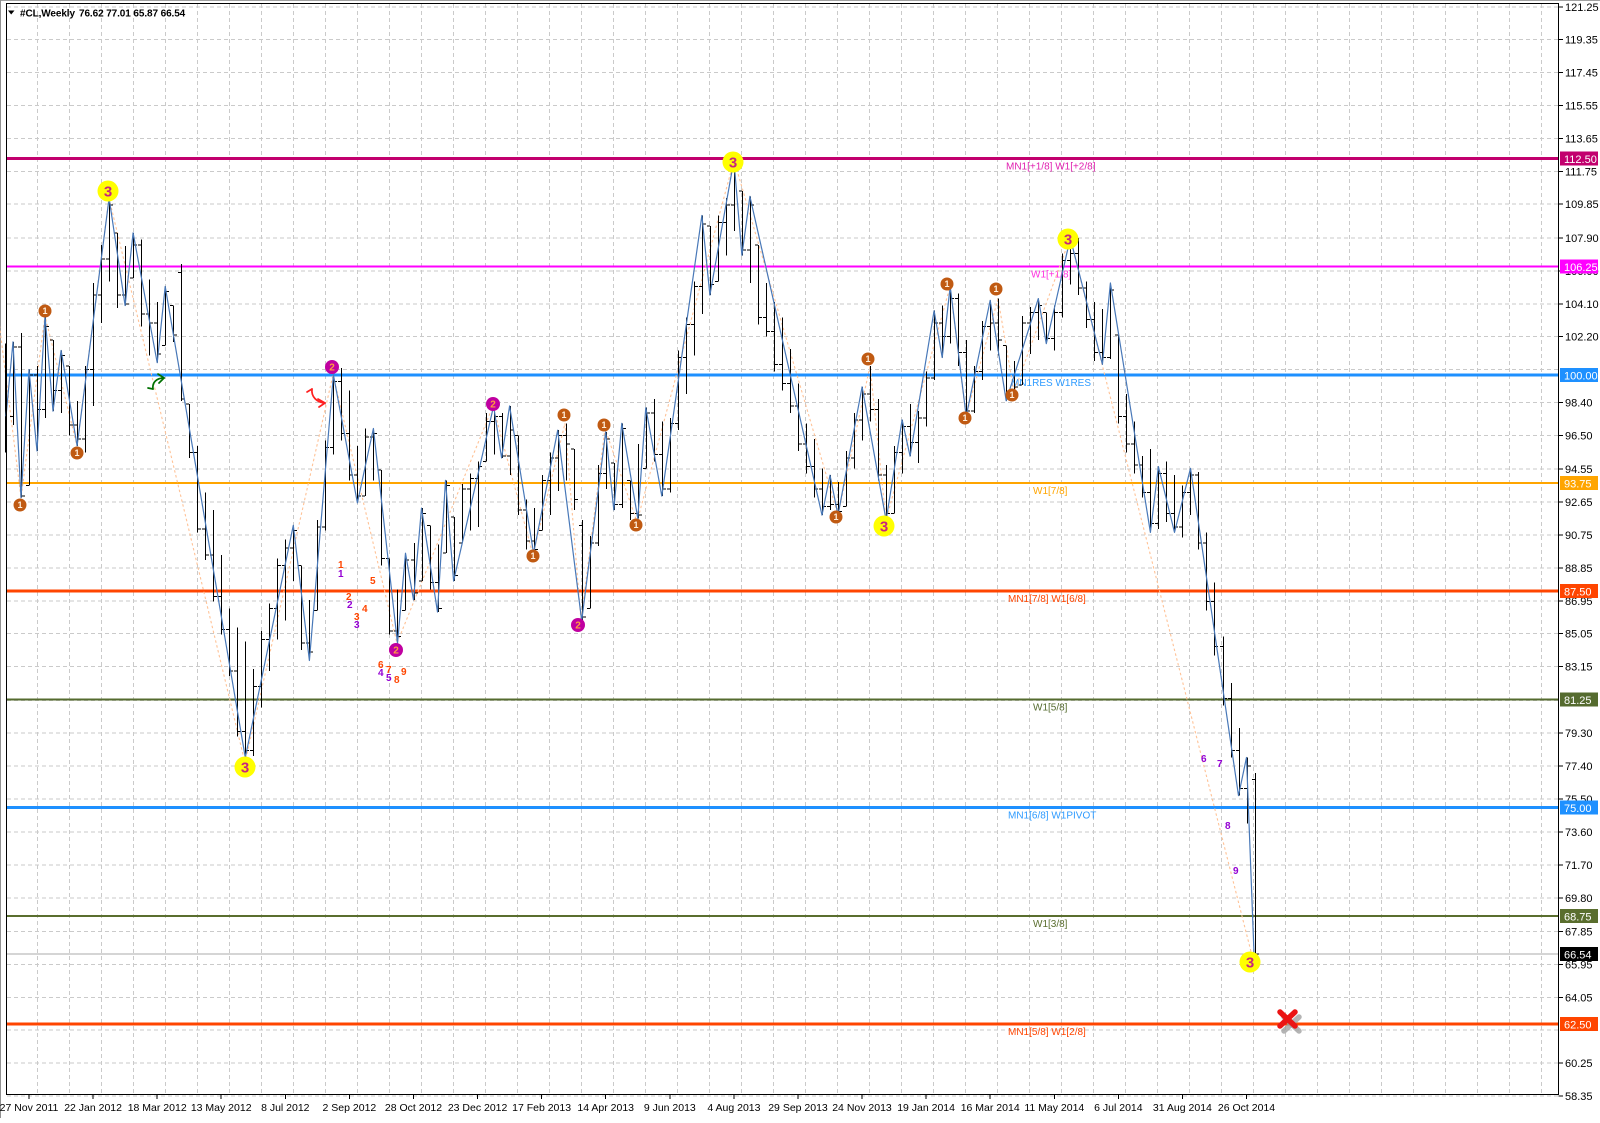 This screenshot has height=1123, width=1600. I want to click on svg-text: 68.75, so click(1578, 917).